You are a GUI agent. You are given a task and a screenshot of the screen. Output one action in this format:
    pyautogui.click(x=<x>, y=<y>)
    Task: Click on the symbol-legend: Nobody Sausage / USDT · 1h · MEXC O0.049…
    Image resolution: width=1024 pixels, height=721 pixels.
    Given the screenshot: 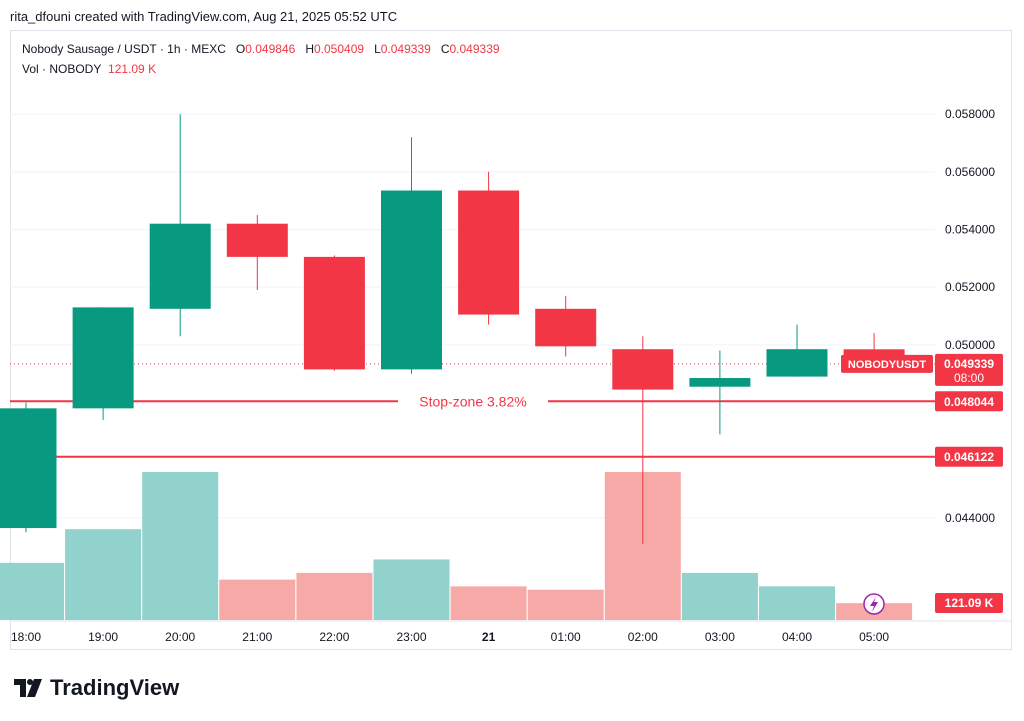 What is the action you would take?
    pyautogui.click(x=261, y=49)
    